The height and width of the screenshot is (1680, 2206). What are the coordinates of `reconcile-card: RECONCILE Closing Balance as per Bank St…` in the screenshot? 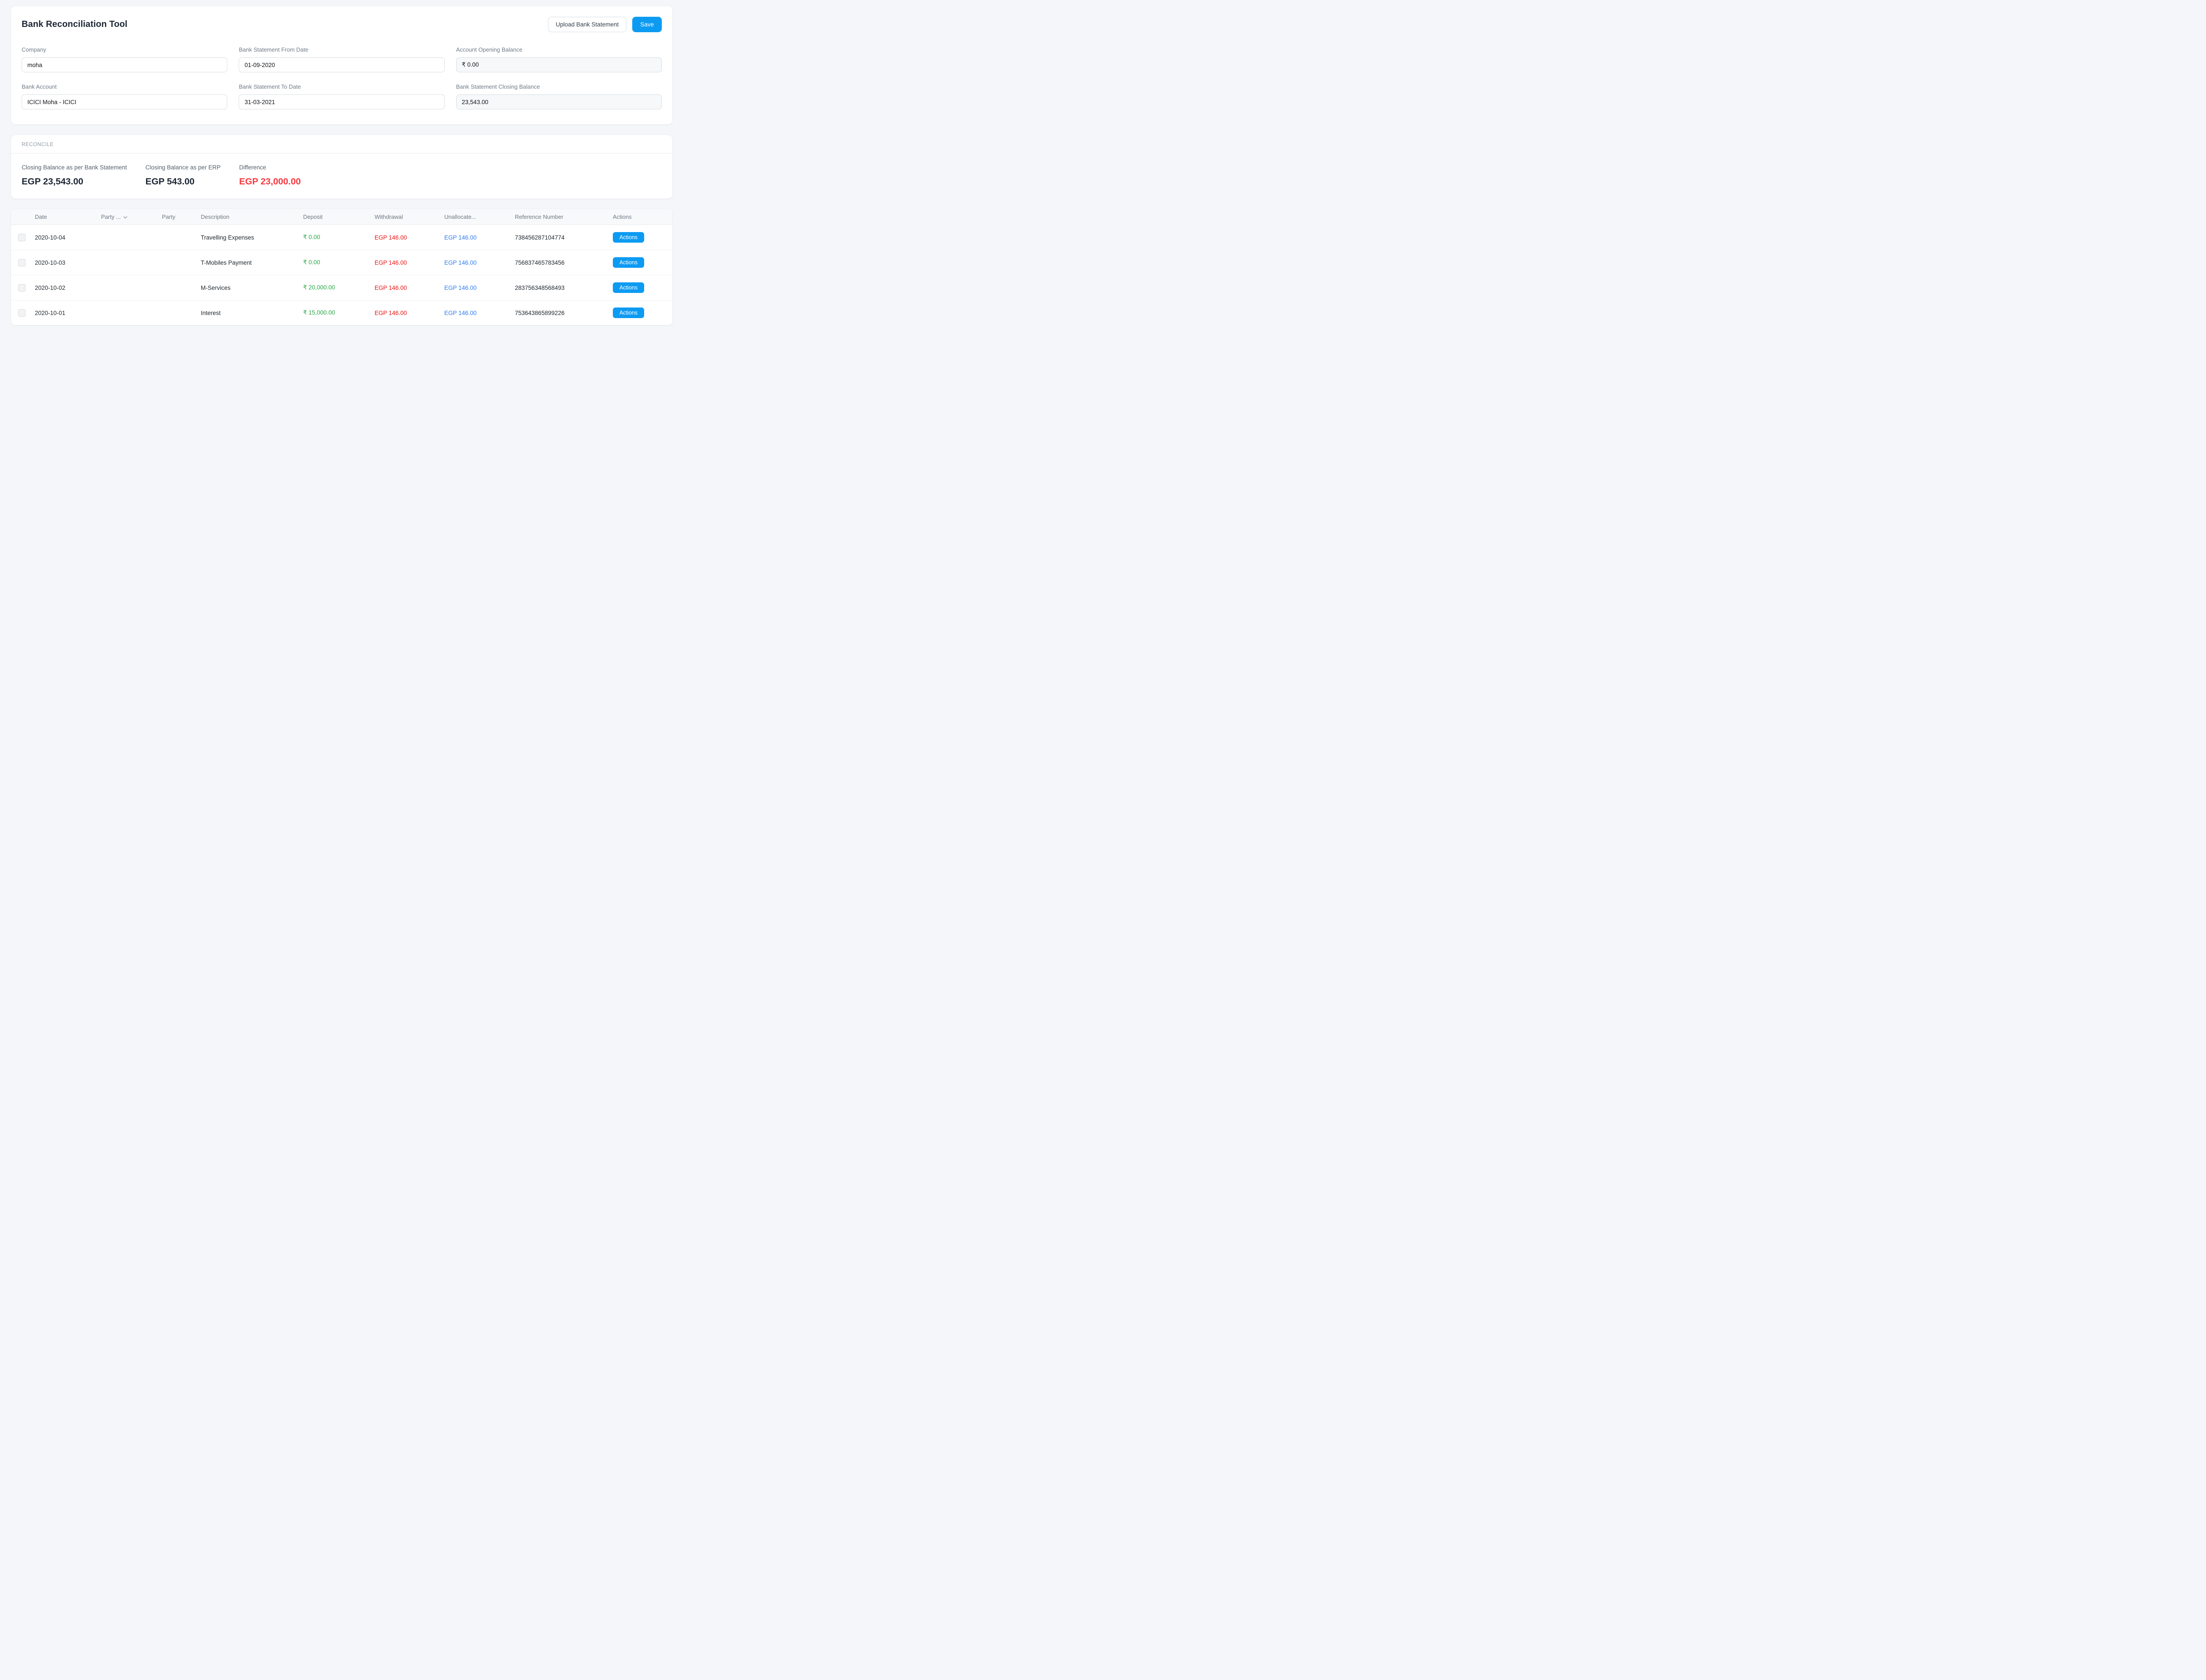 It's located at (341, 167).